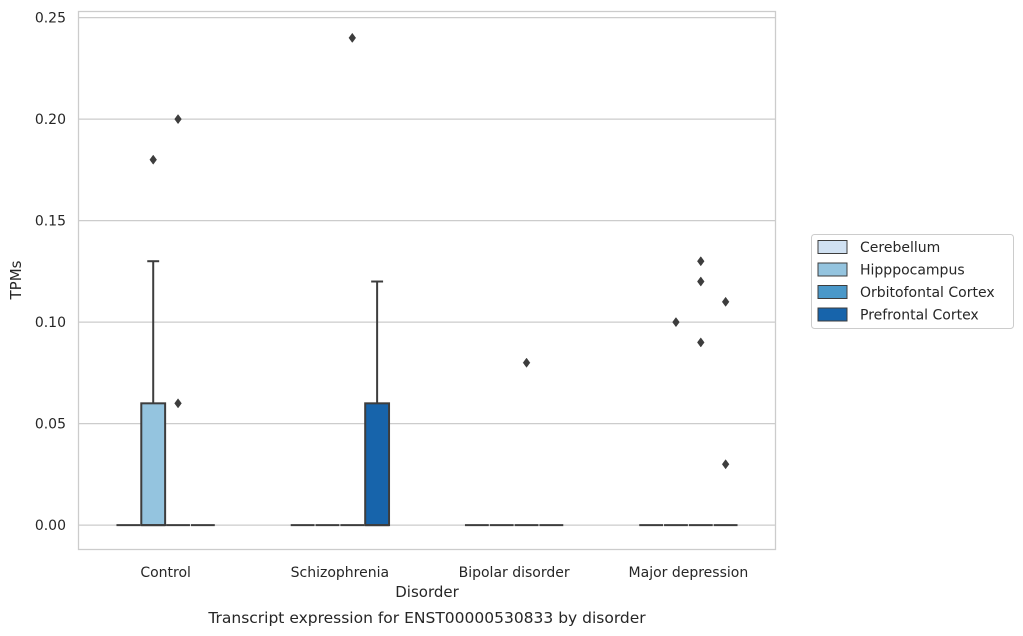  Describe the element at coordinates (927, 293) in the screenshot. I see `legend-label: Orbitofontal Cortex` at that location.